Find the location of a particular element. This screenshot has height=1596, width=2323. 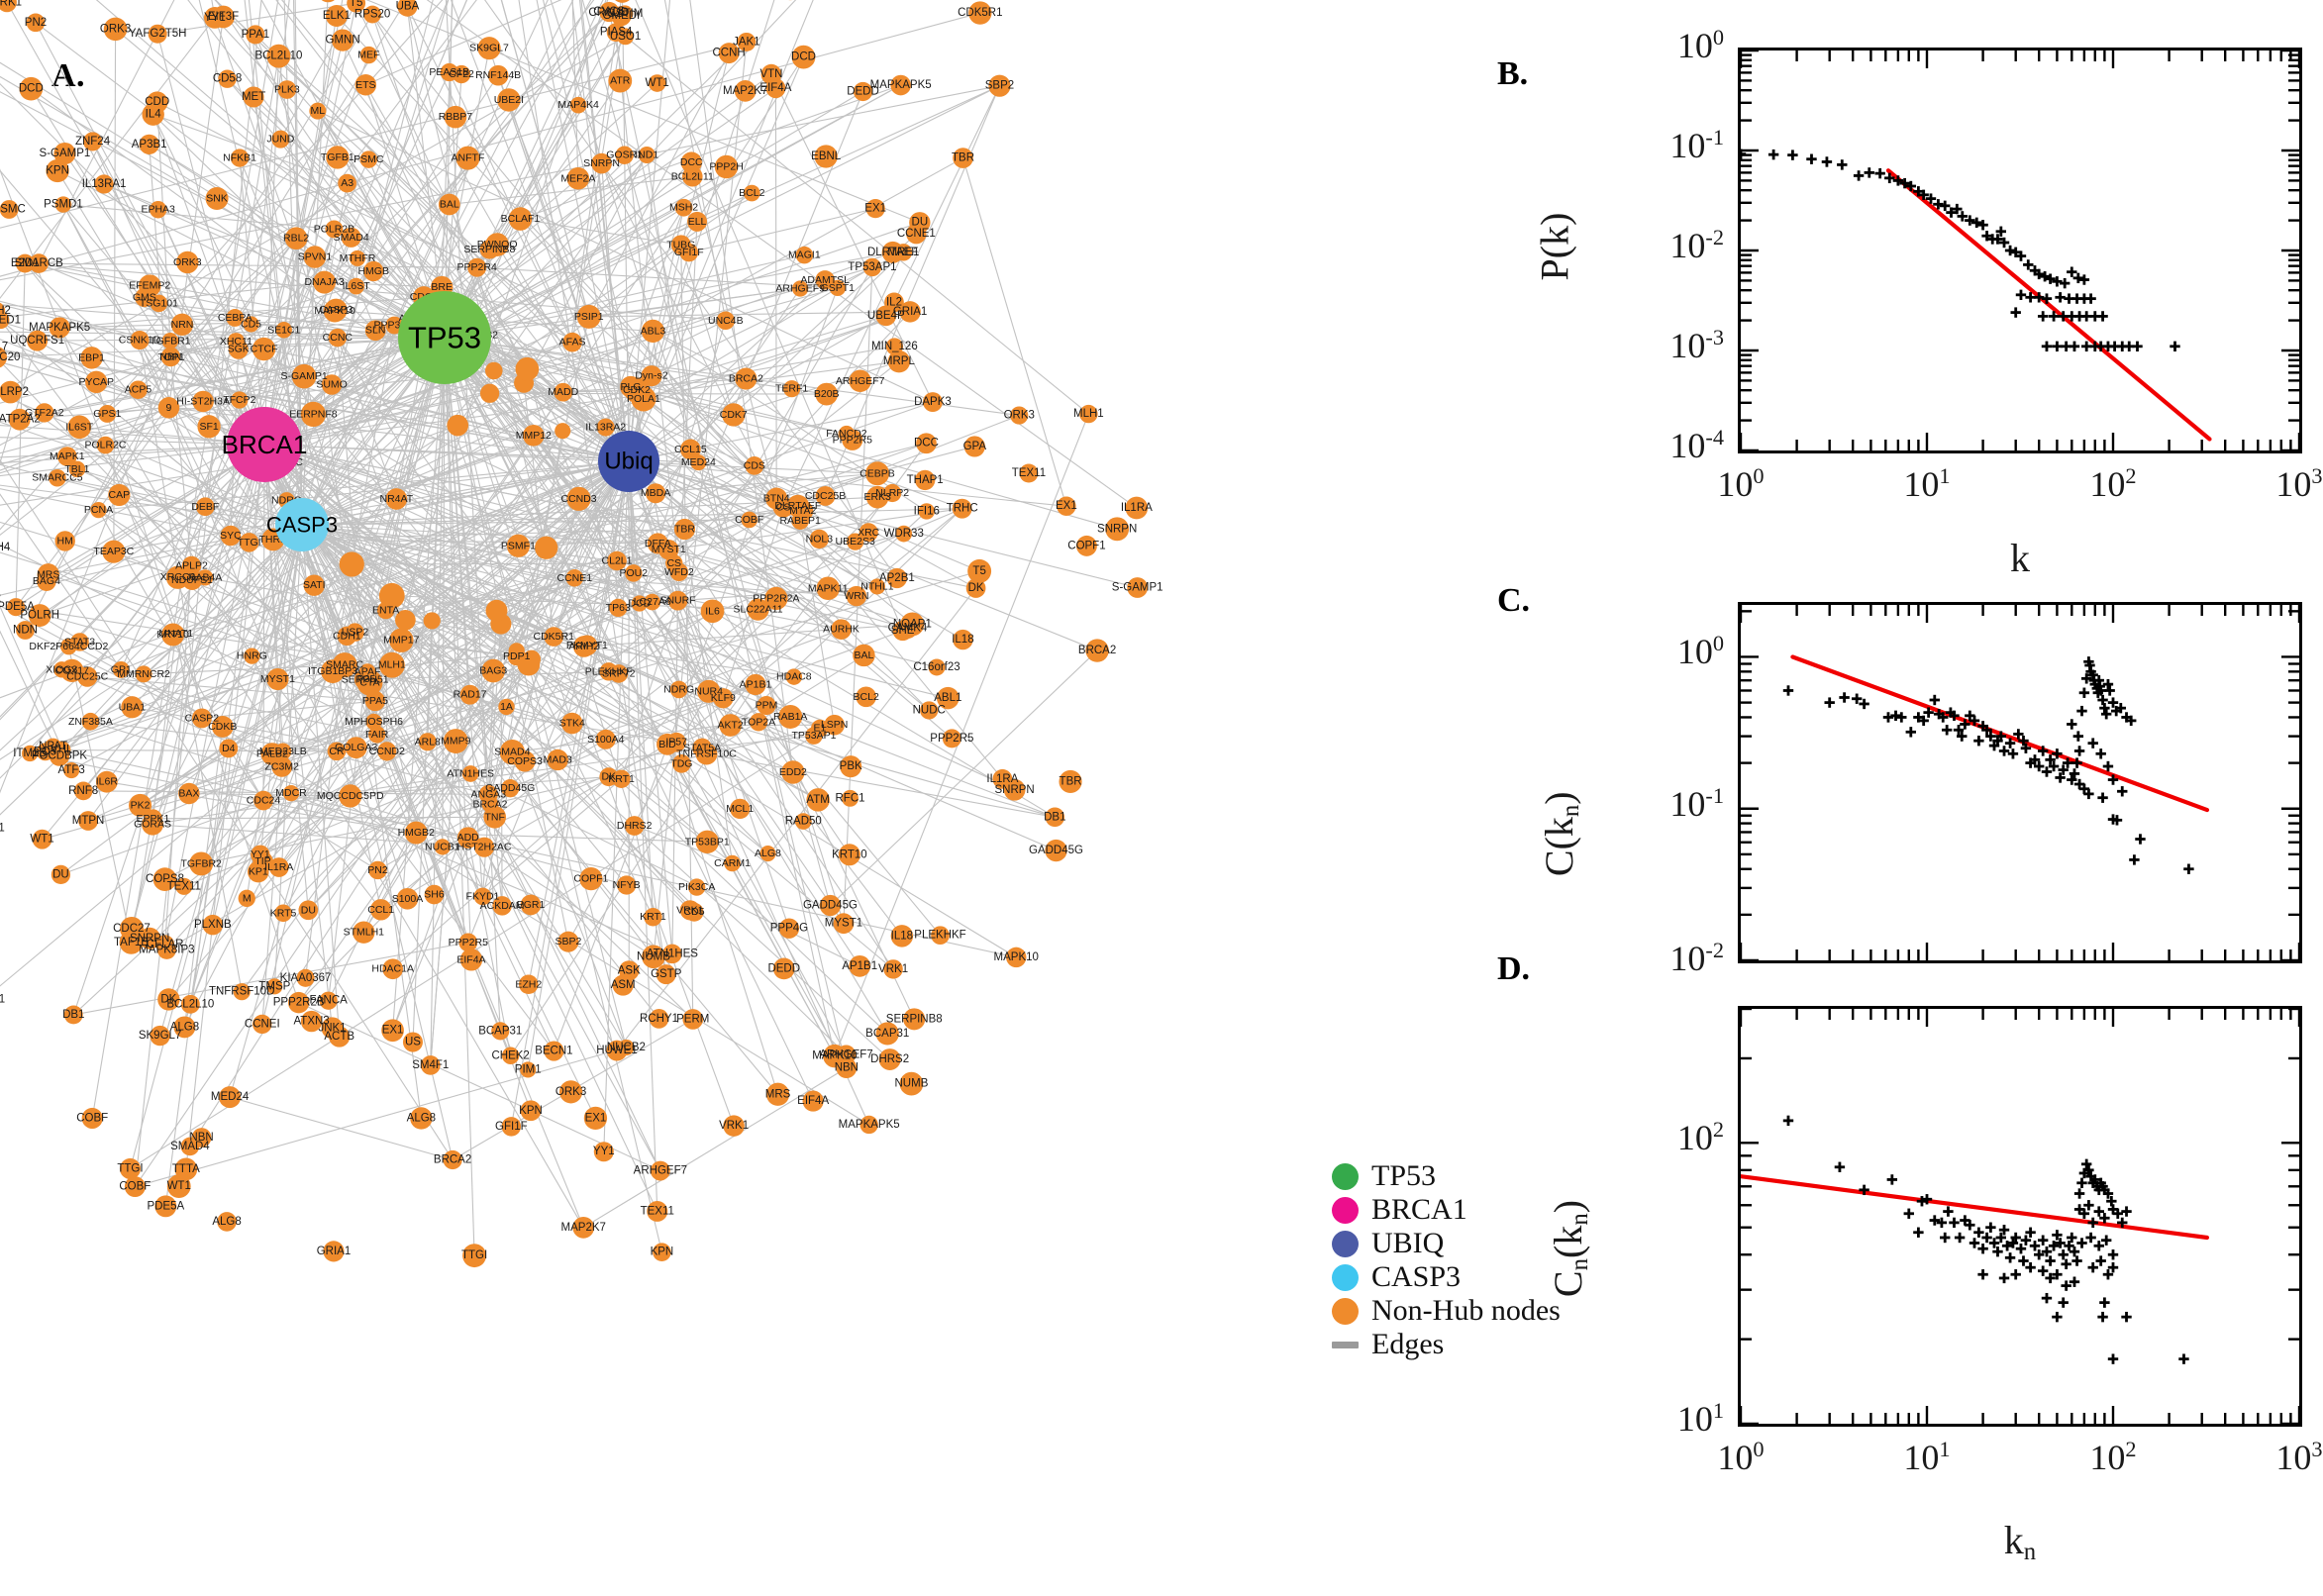

svg-text: MYST1 is located at coordinates (2, 829).